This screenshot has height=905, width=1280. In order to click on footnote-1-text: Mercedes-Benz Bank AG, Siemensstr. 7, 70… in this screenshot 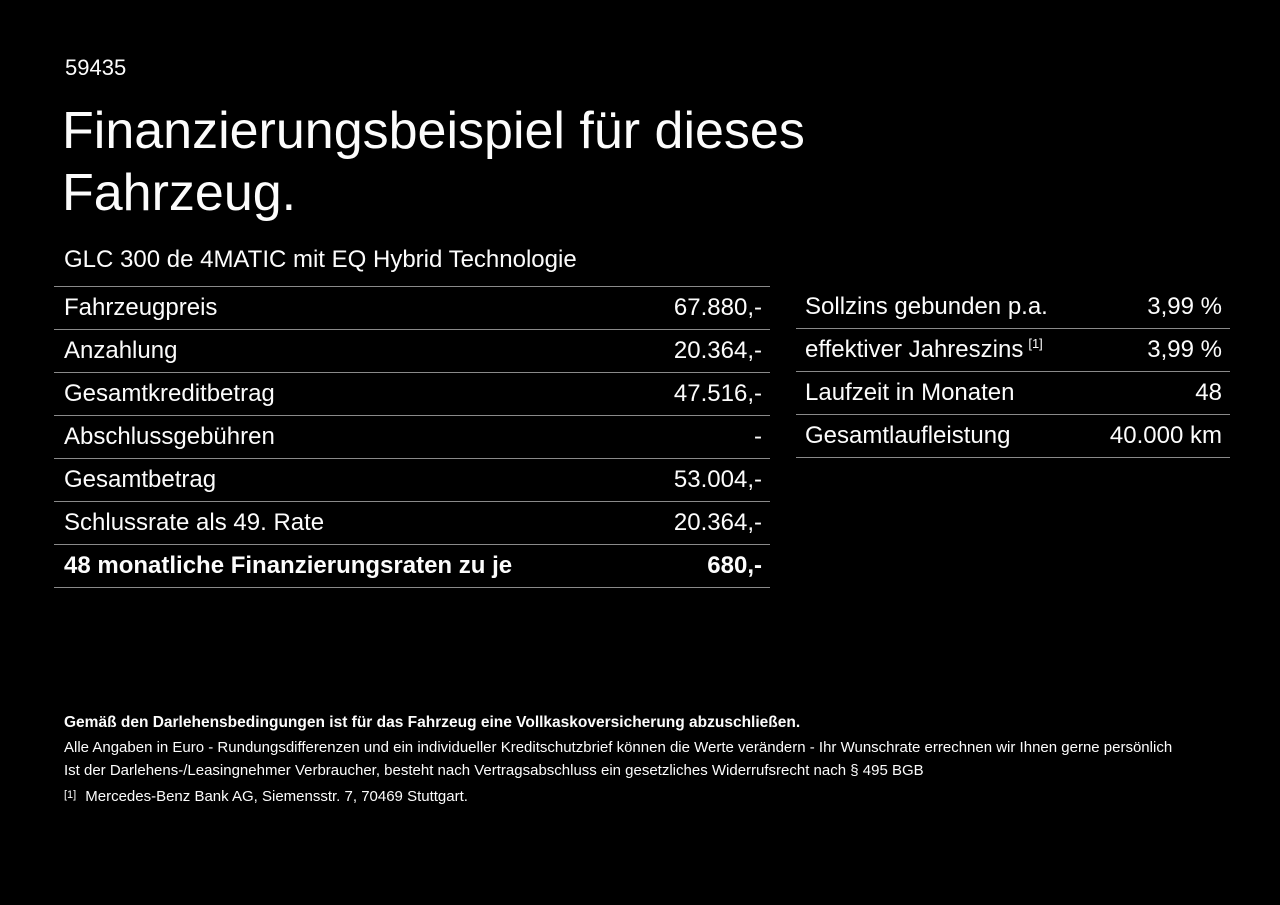, I will do `click(276, 796)`.